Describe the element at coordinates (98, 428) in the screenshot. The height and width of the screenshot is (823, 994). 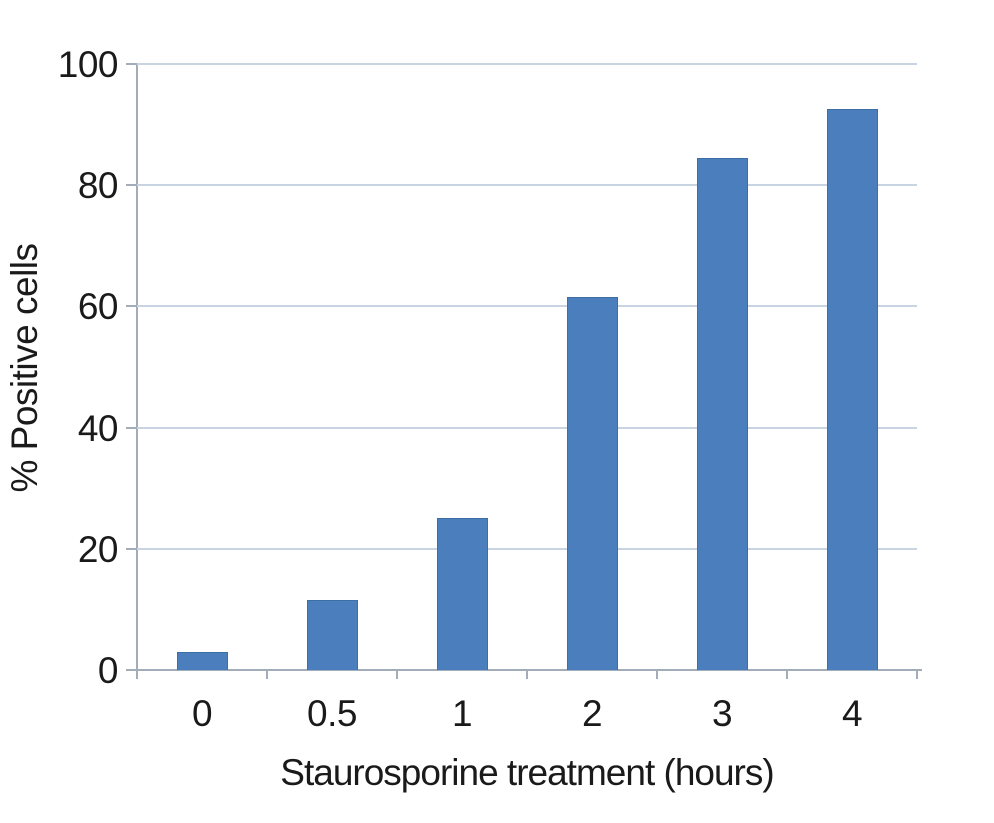
I see `y-tick-label-40: 40` at that location.